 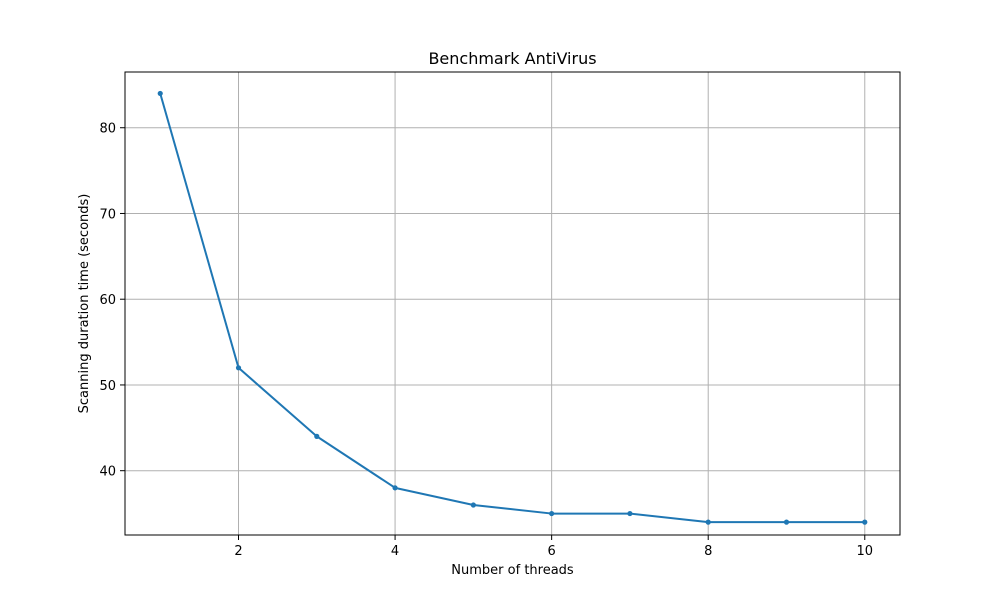 What do you see at coordinates (107, 386) in the screenshot?
I see `y-tick-label: 50` at bounding box center [107, 386].